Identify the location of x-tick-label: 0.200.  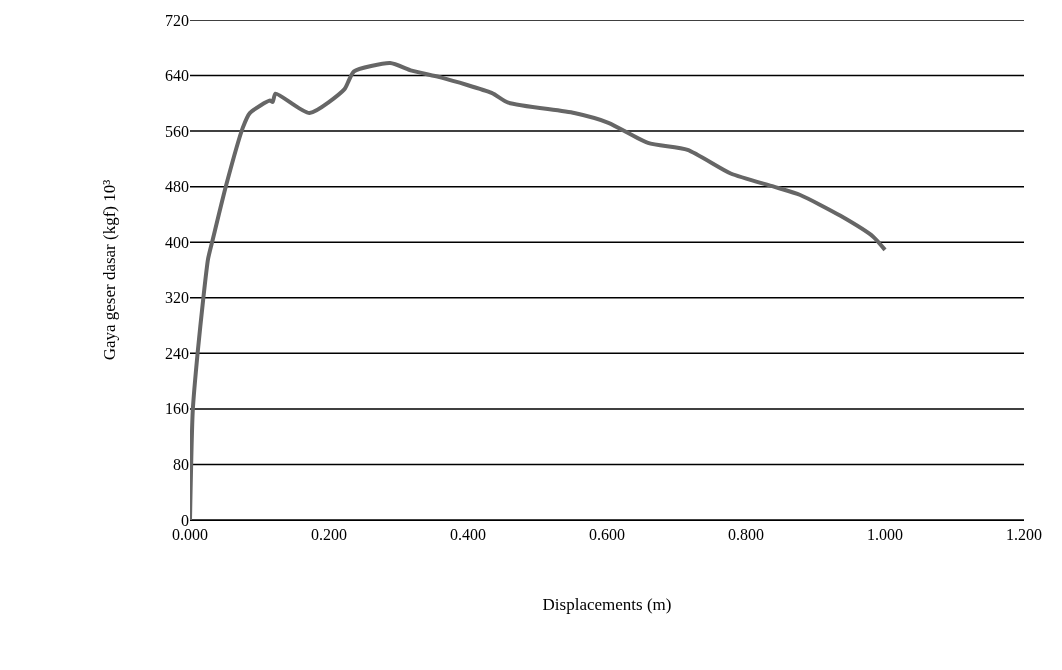
(329, 535).